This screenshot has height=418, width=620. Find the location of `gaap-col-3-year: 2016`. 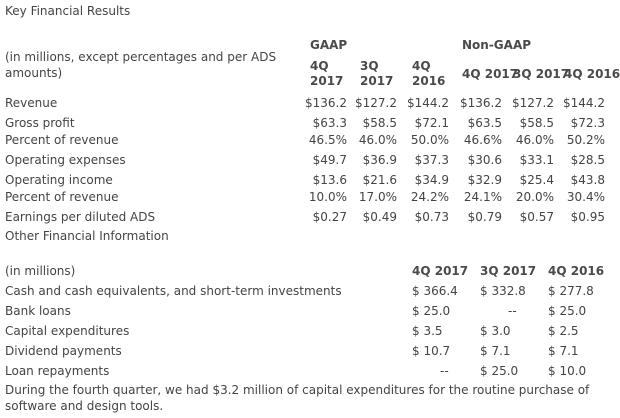

gaap-col-3-year: 2016 is located at coordinates (429, 81).